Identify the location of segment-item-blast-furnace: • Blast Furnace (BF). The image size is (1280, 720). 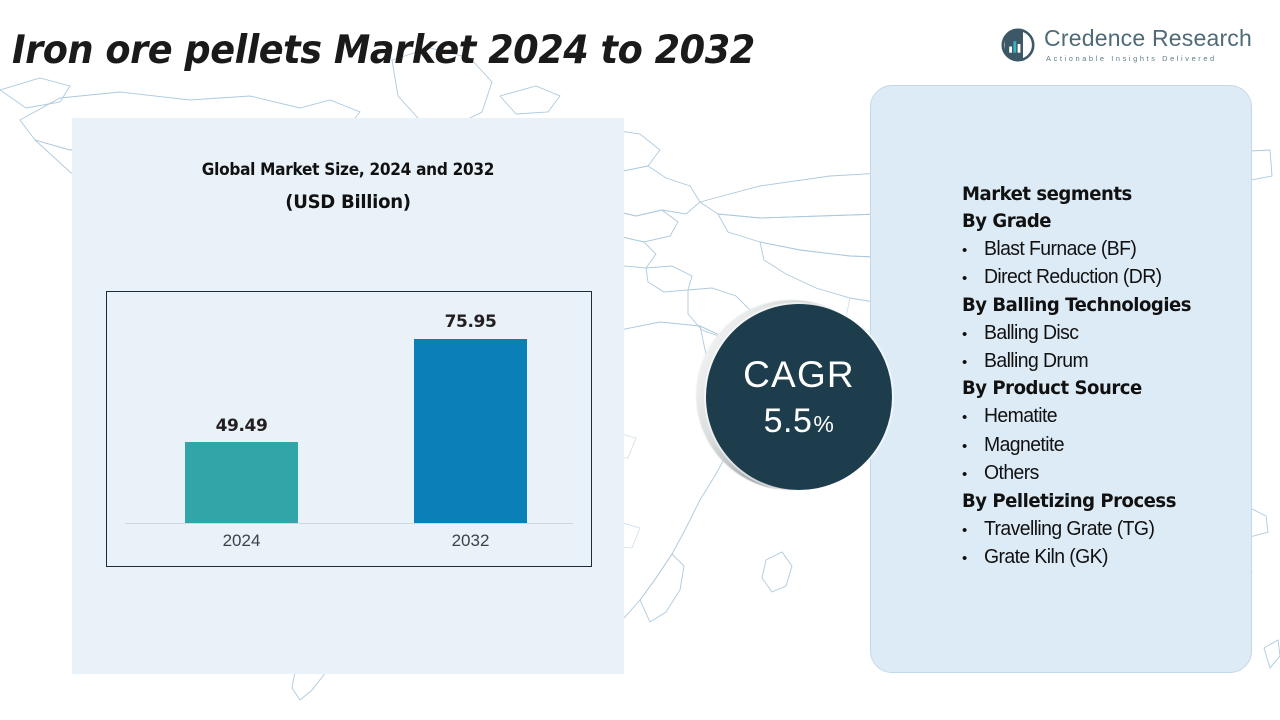
(1112, 249).